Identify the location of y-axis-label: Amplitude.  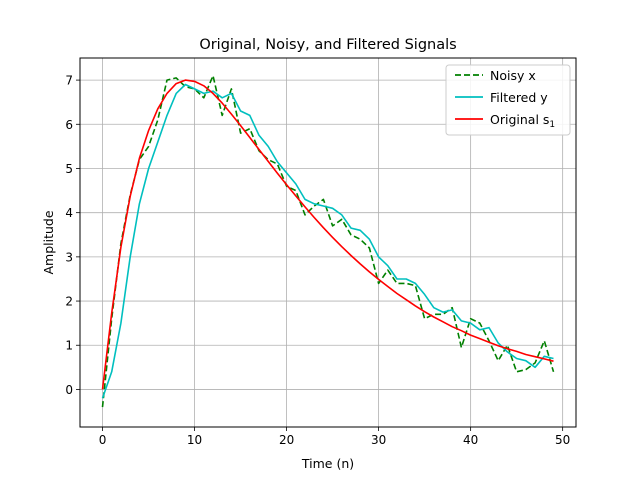
(48, 242).